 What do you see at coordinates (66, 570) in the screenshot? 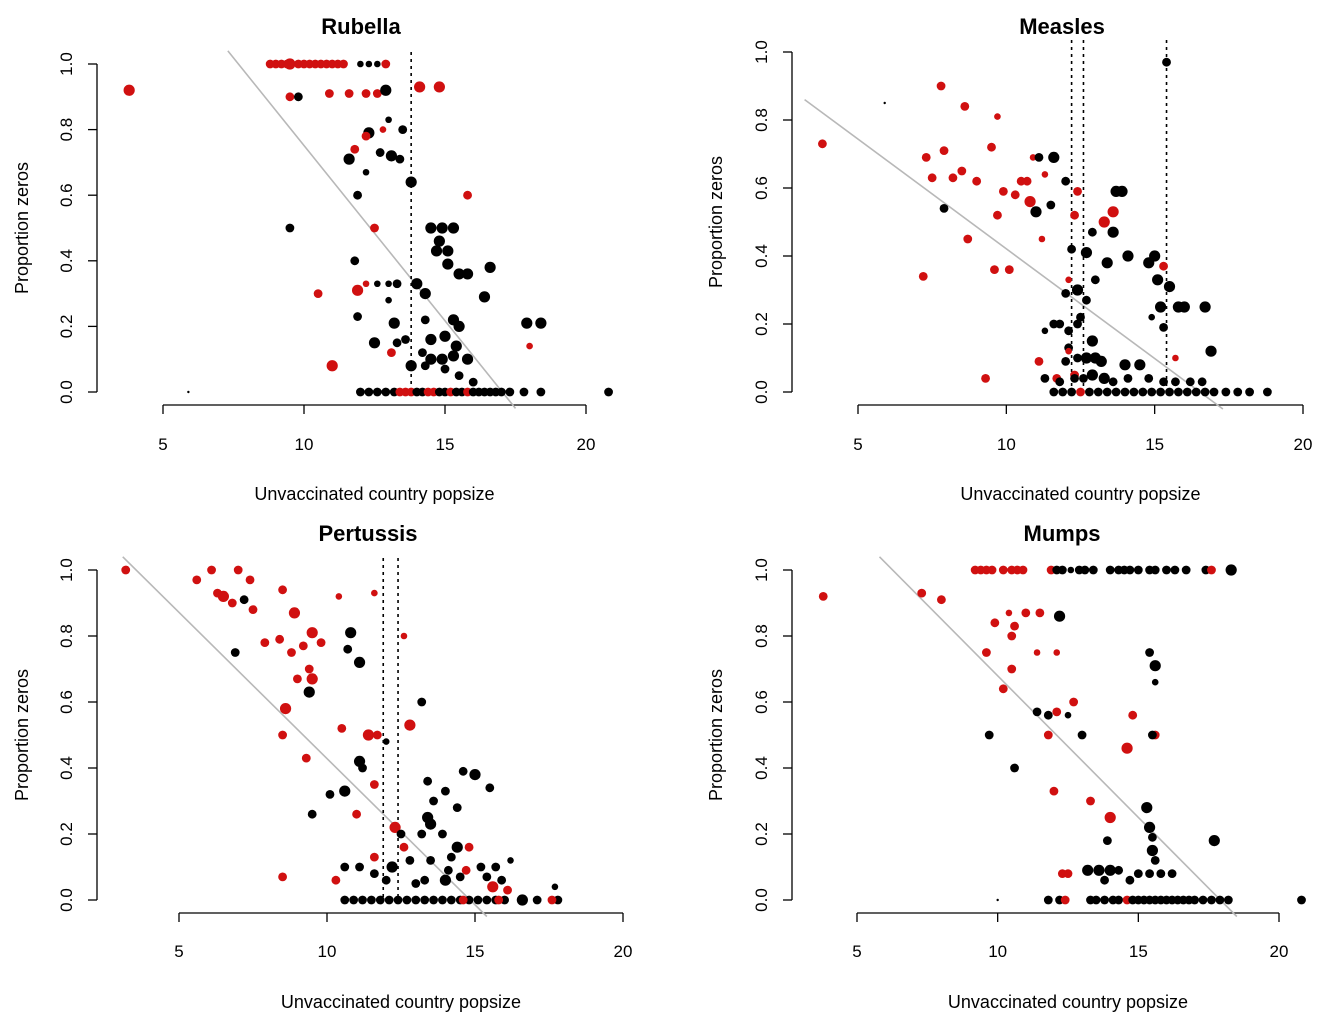
I see `y-tick-label: 1.0` at bounding box center [66, 570].